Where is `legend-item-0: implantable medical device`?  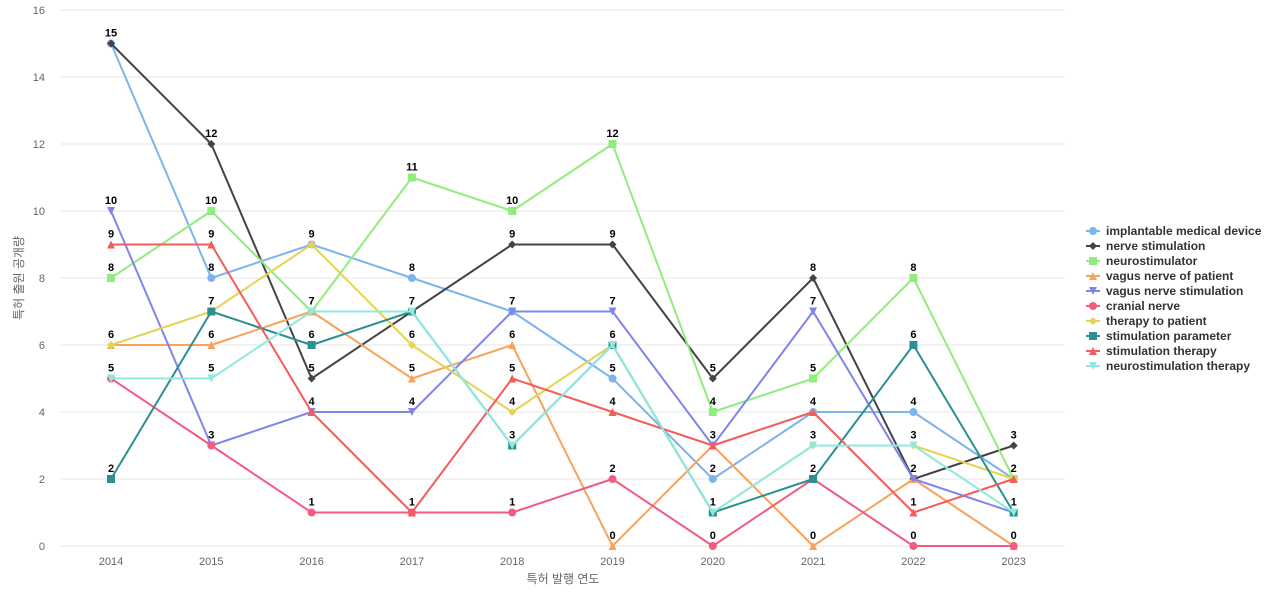
legend-item-0: implantable medical device is located at coordinates (1174, 231).